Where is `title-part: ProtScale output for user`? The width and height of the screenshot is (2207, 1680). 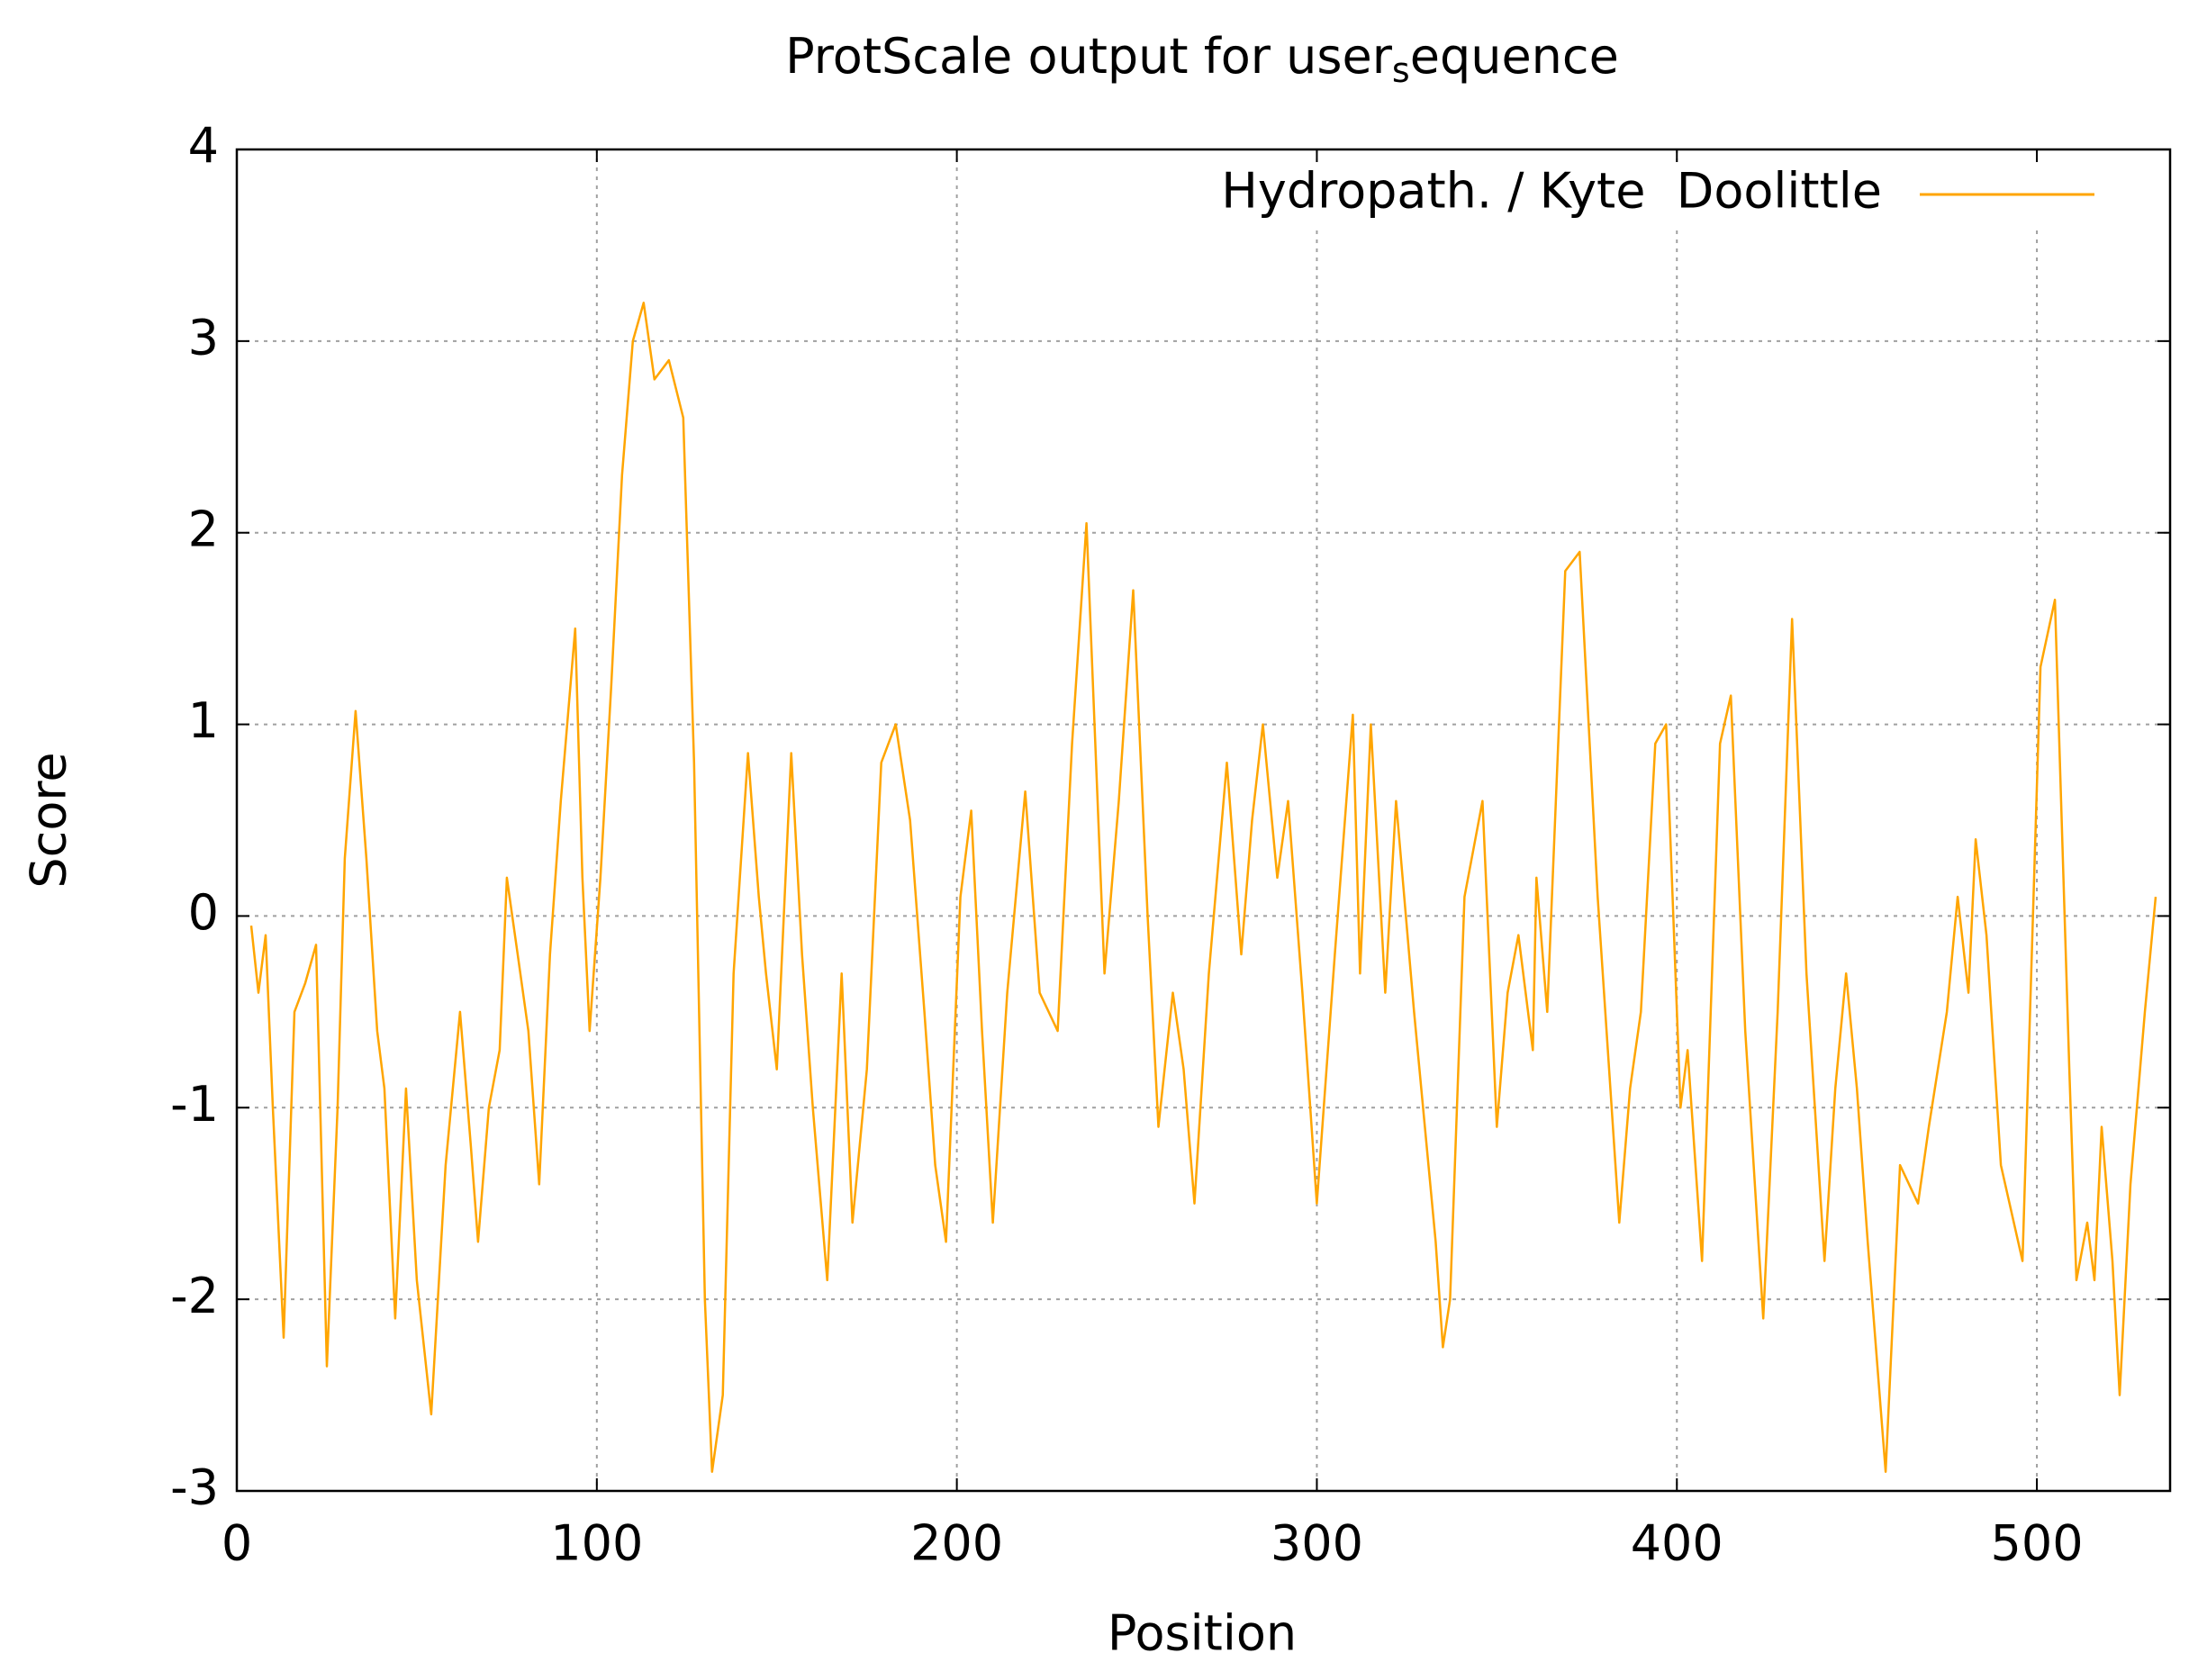 title-part: ProtScale output for user is located at coordinates (1089, 56).